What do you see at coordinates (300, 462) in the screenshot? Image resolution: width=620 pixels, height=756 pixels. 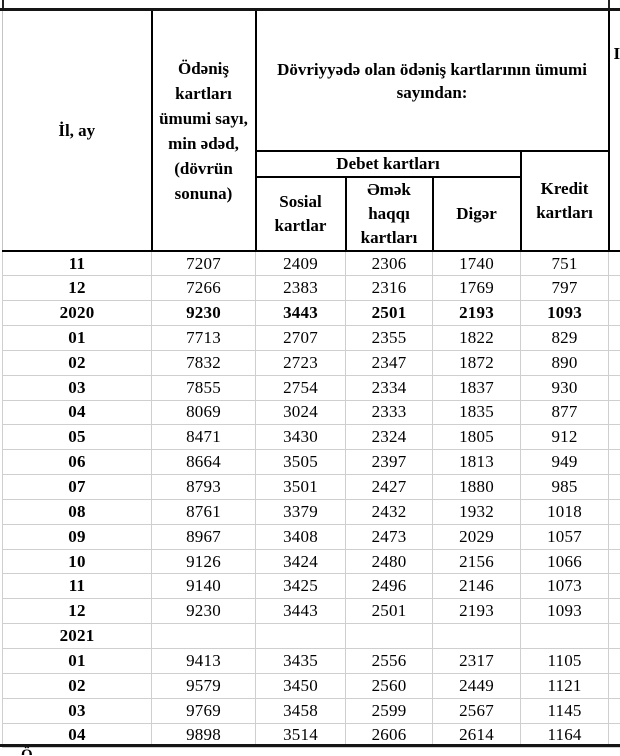 I see `cell-social: 3505` at bounding box center [300, 462].